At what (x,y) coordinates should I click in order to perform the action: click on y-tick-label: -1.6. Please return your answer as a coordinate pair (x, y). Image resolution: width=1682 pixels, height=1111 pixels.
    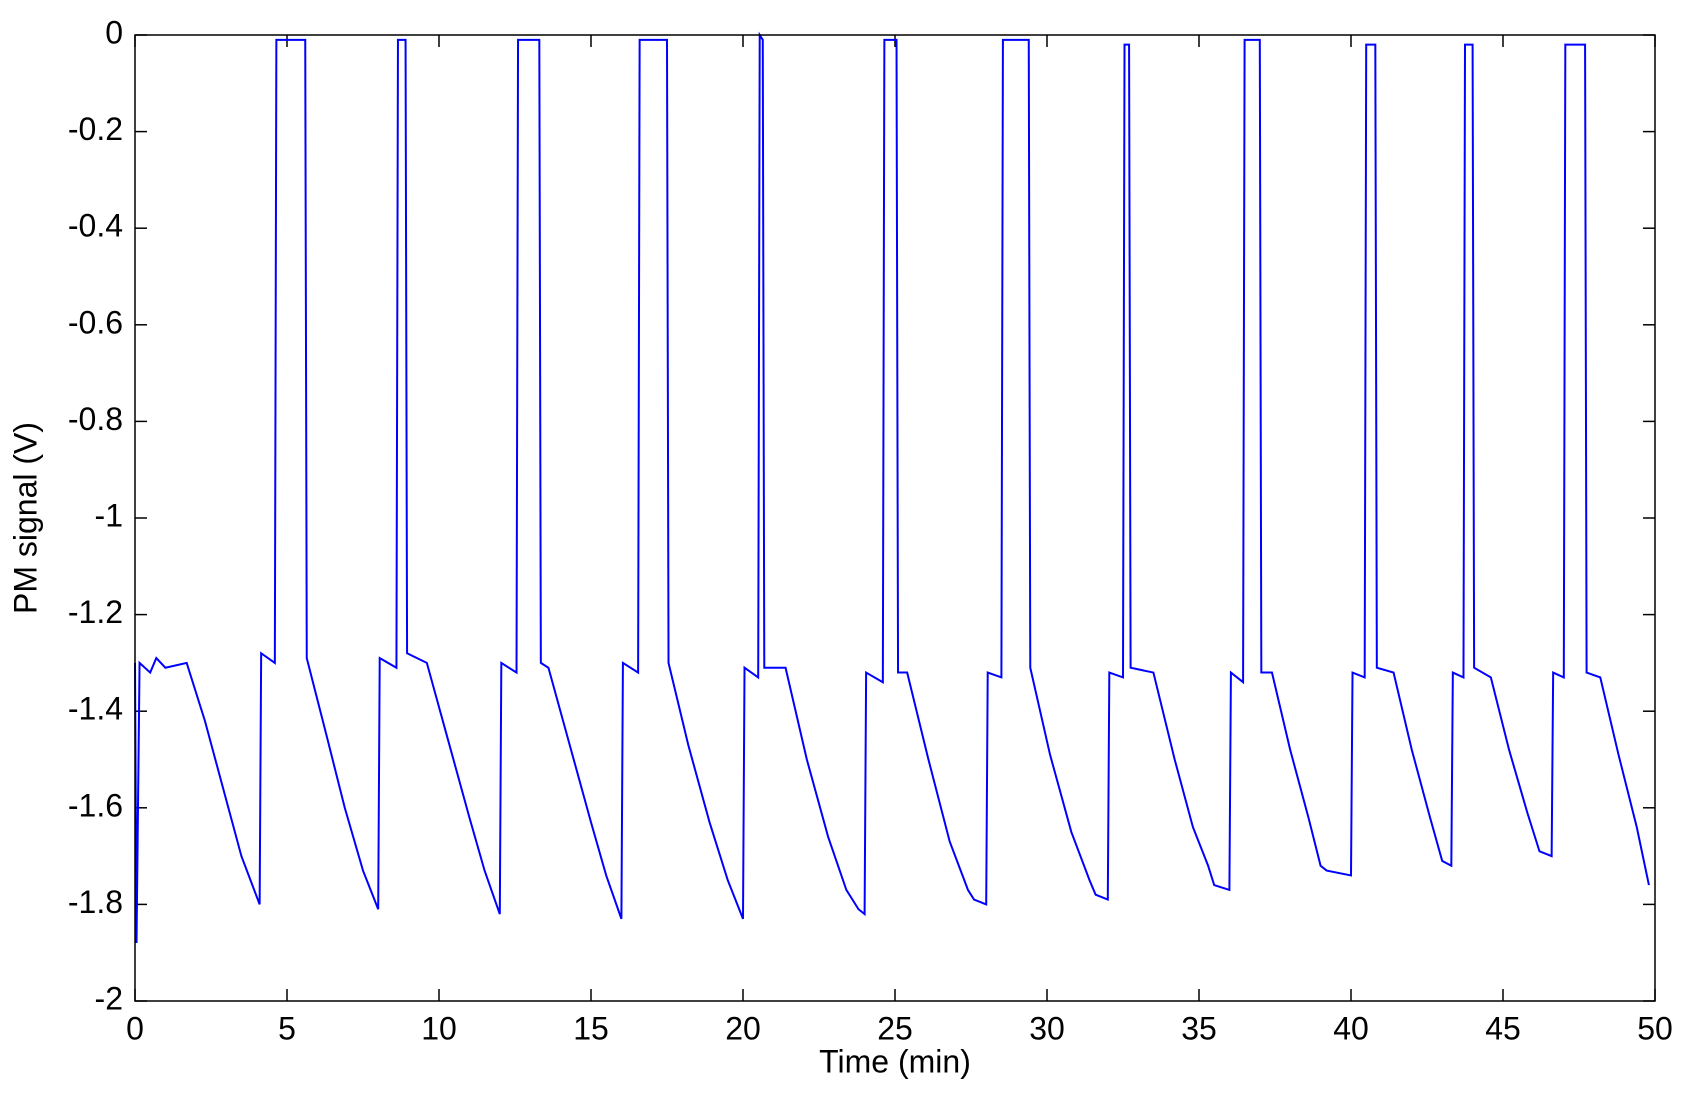
    Looking at the image, I should click on (95, 805).